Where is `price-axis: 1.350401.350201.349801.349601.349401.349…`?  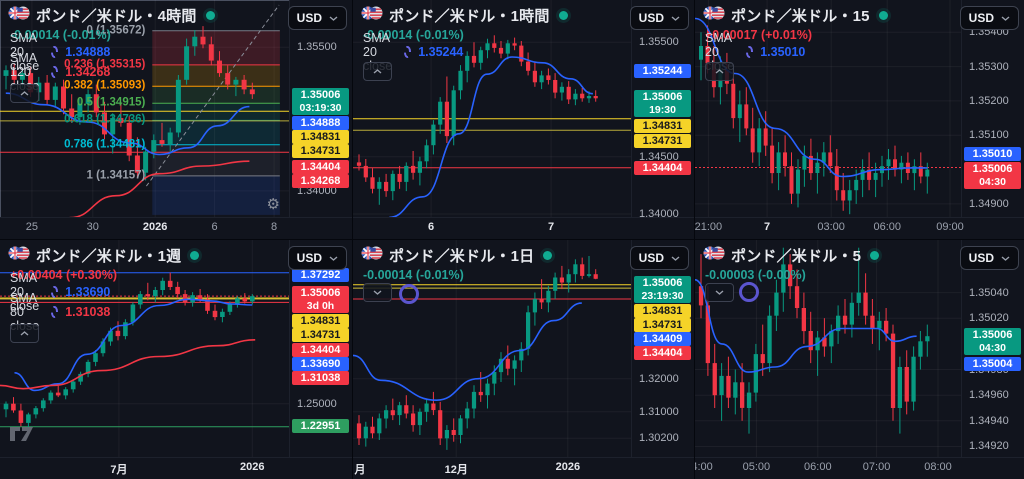
price-axis: 1.350401.350201.349801.349601.349401.349… is located at coordinates (992, 349).